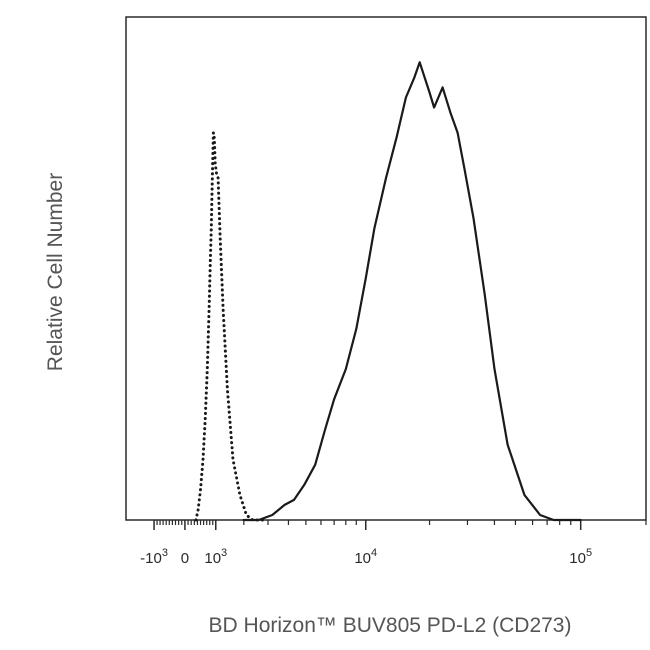 The image size is (650, 650). What do you see at coordinates (580, 557) in the screenshot?
I see `x-tick-label: 10⁵` at bounding box center [580, 557].